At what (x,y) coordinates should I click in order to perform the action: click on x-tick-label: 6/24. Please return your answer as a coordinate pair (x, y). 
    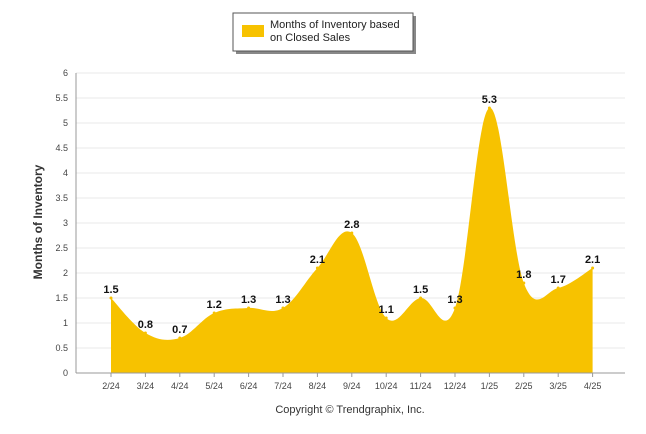
    Looking at the image, I should click on (249, 386).